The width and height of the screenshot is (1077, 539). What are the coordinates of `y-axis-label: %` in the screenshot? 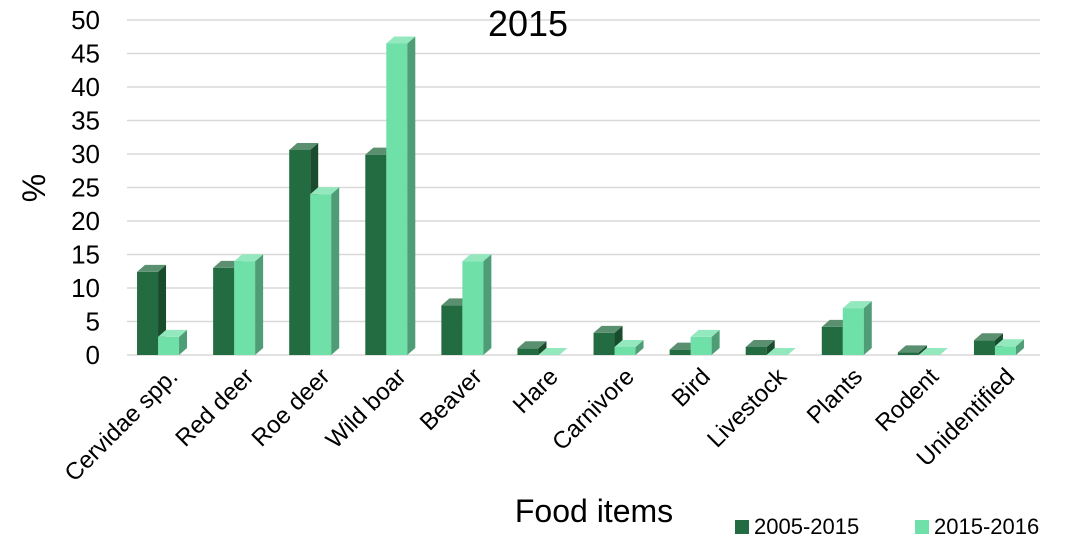 It's located at (34, 188).